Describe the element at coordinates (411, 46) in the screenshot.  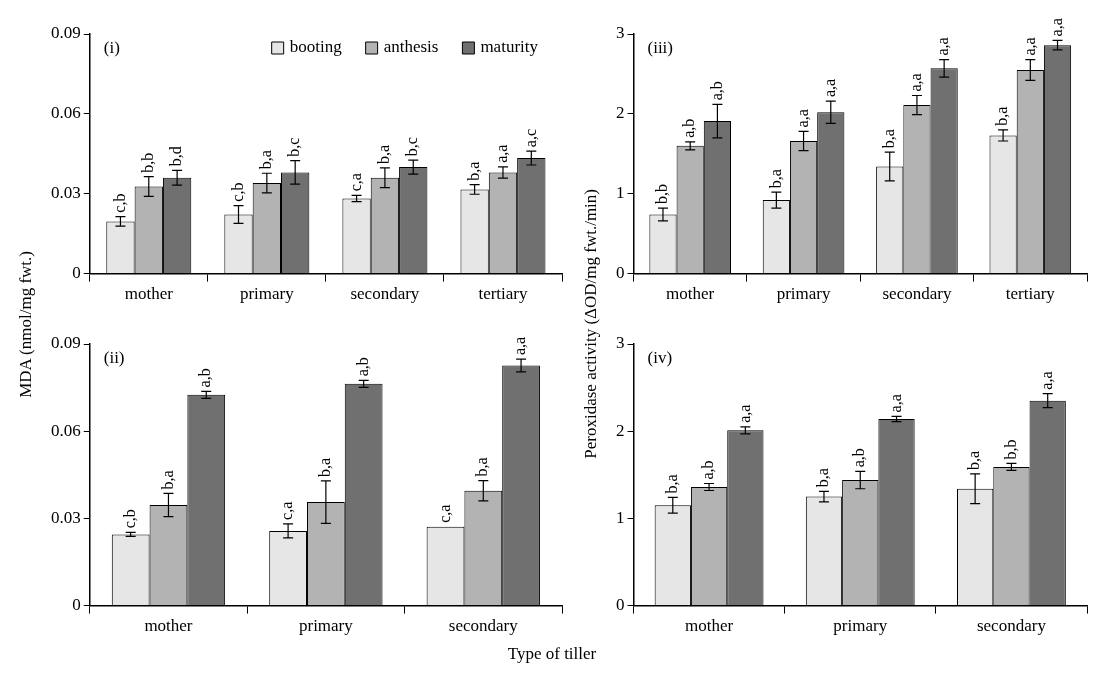
I see `legend-label: anthesis` at that location.